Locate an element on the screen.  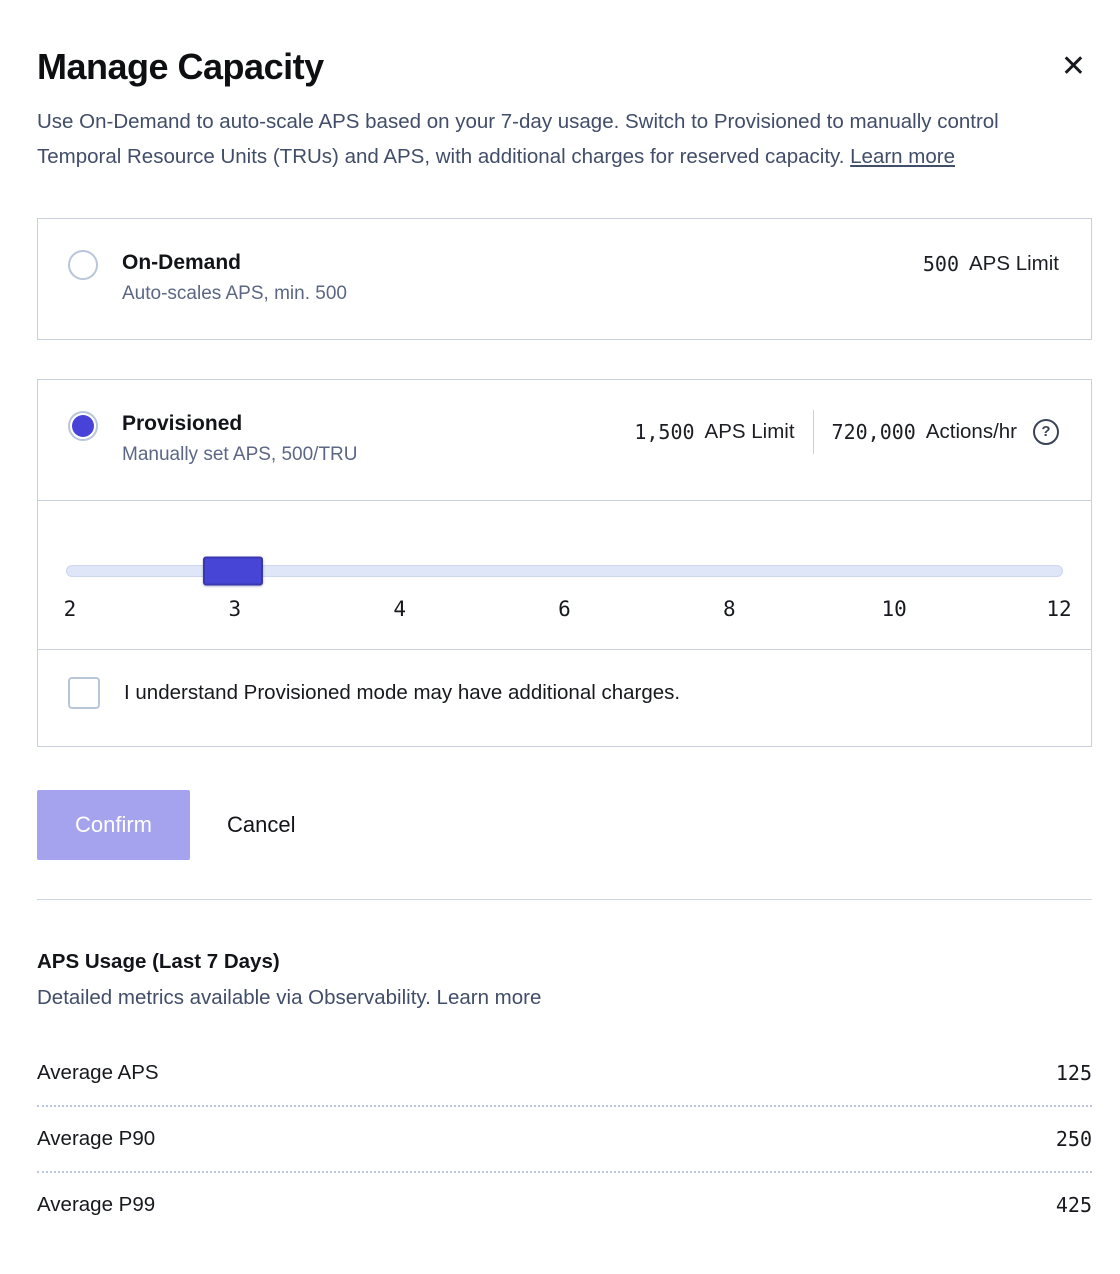
slider-tick: 8 is located at coordinates (729, 609).